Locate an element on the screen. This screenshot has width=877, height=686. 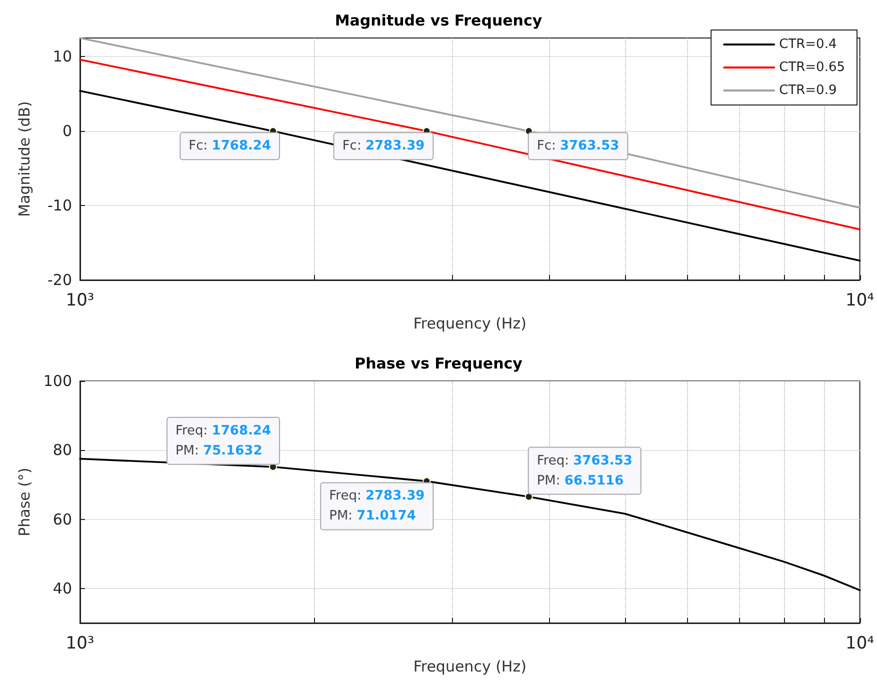
annotation: Freq: 3763.53 is located at coordinates (584, 460).